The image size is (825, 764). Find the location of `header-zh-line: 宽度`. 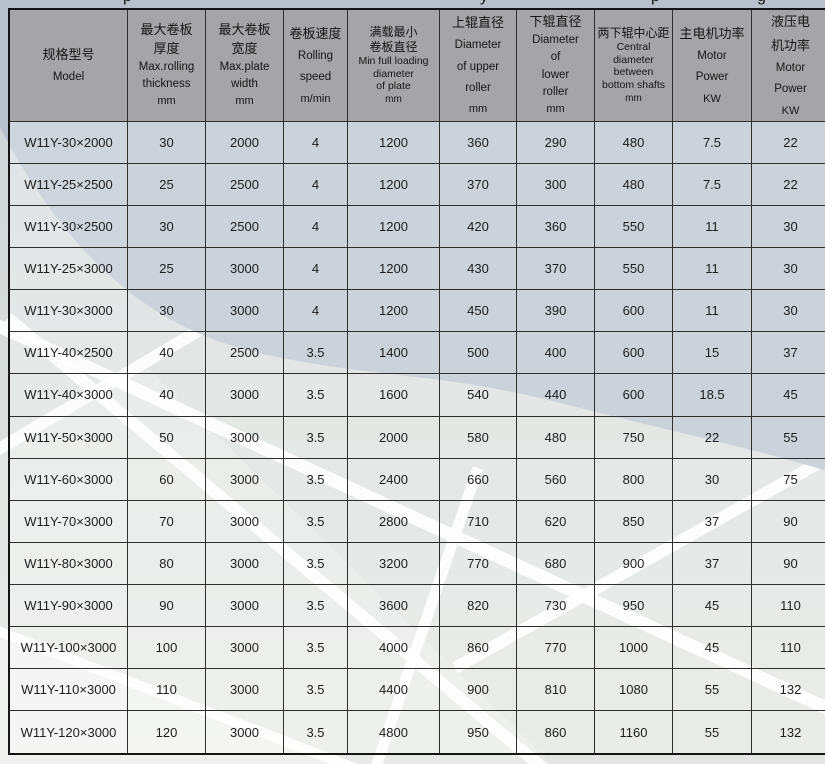

header-zh-line: 宽度 is located at coordinates (244, 48).